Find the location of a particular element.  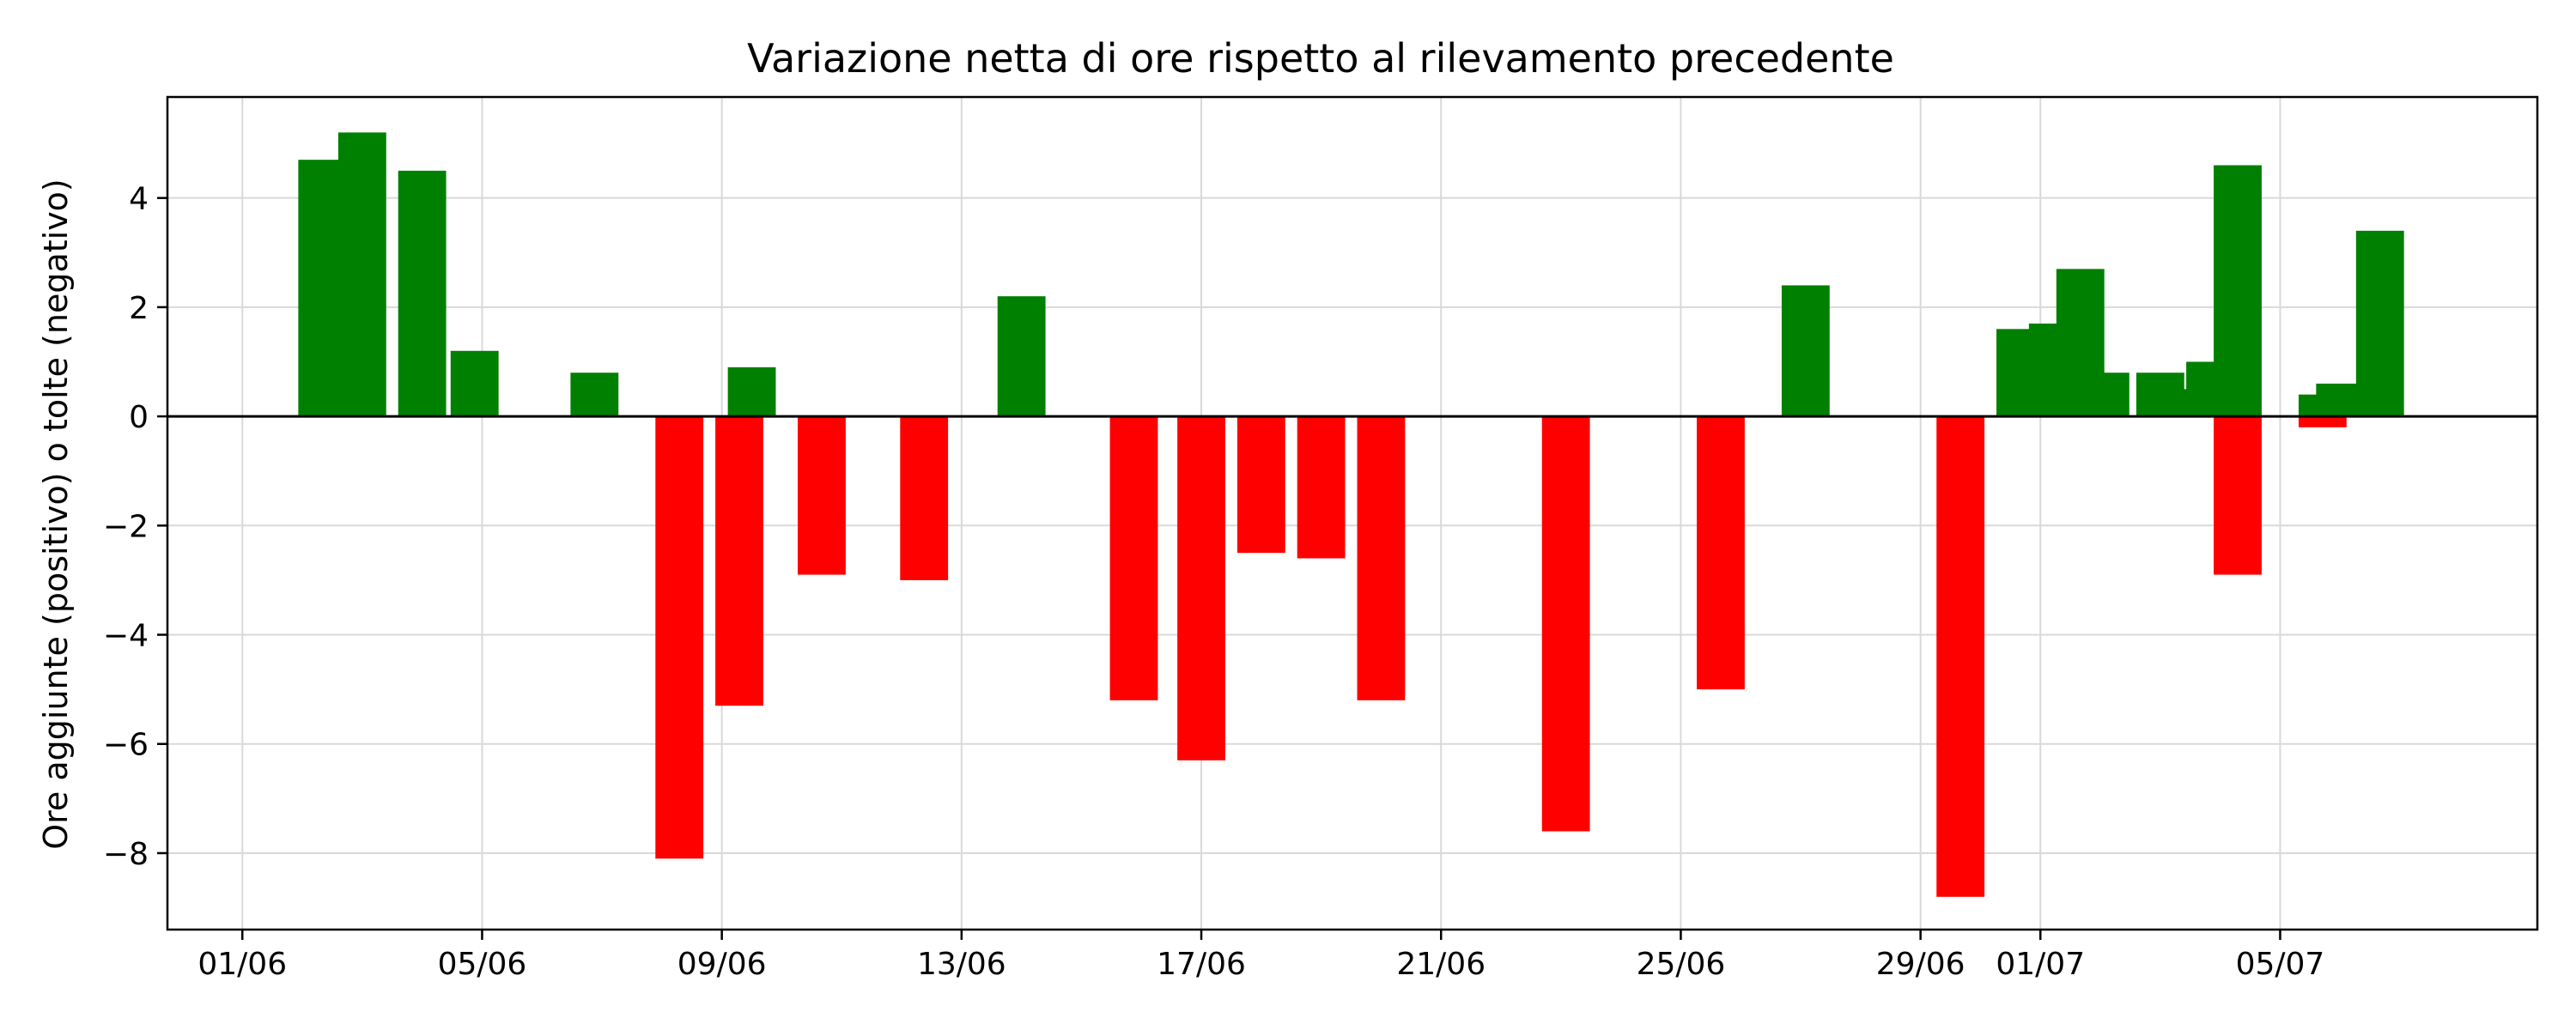

x-tick-label: 25/06 is located at coordinates (1682, 964).